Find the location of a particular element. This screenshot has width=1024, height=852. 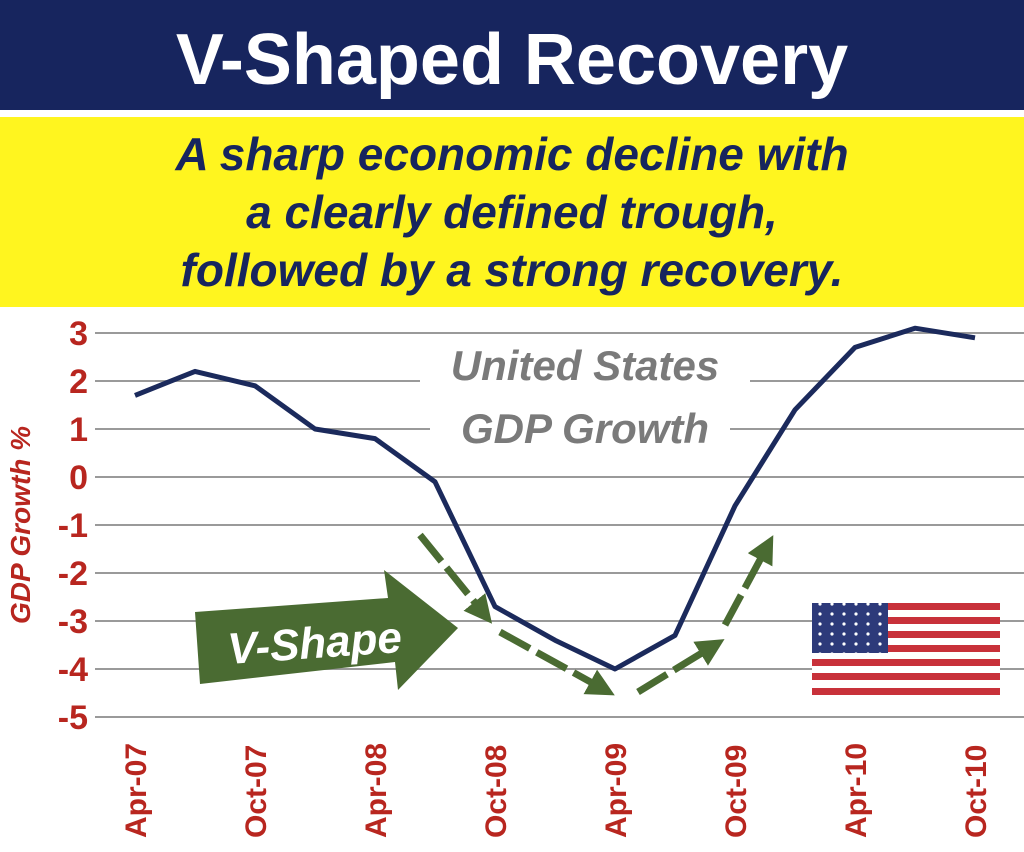

us-flag is located at coordinates (906, 649).